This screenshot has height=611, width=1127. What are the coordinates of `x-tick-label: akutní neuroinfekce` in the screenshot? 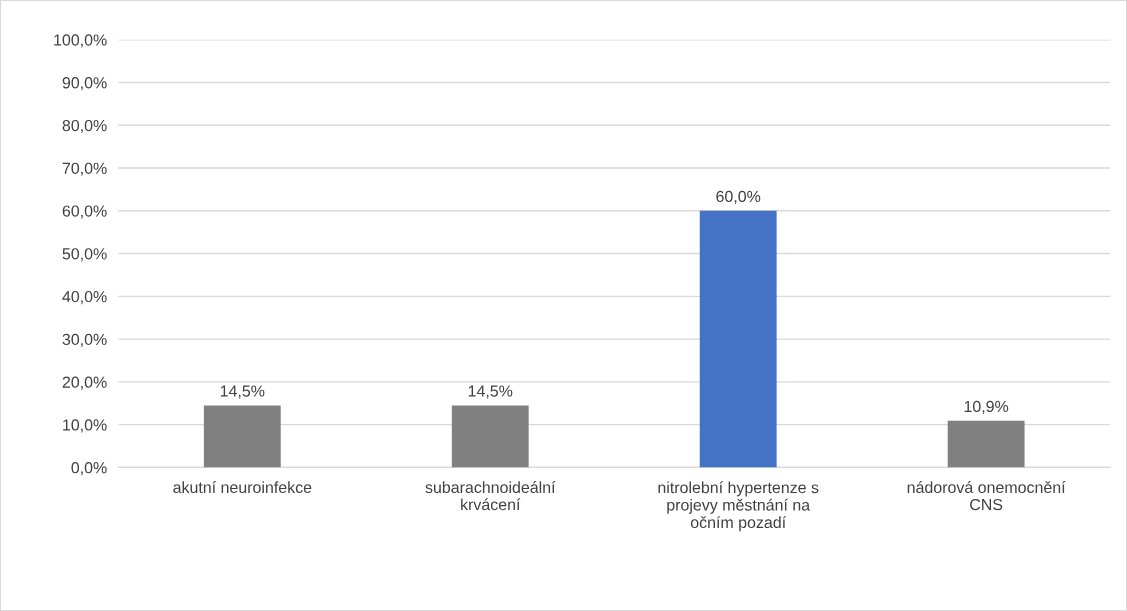 It's located at (242, 487).